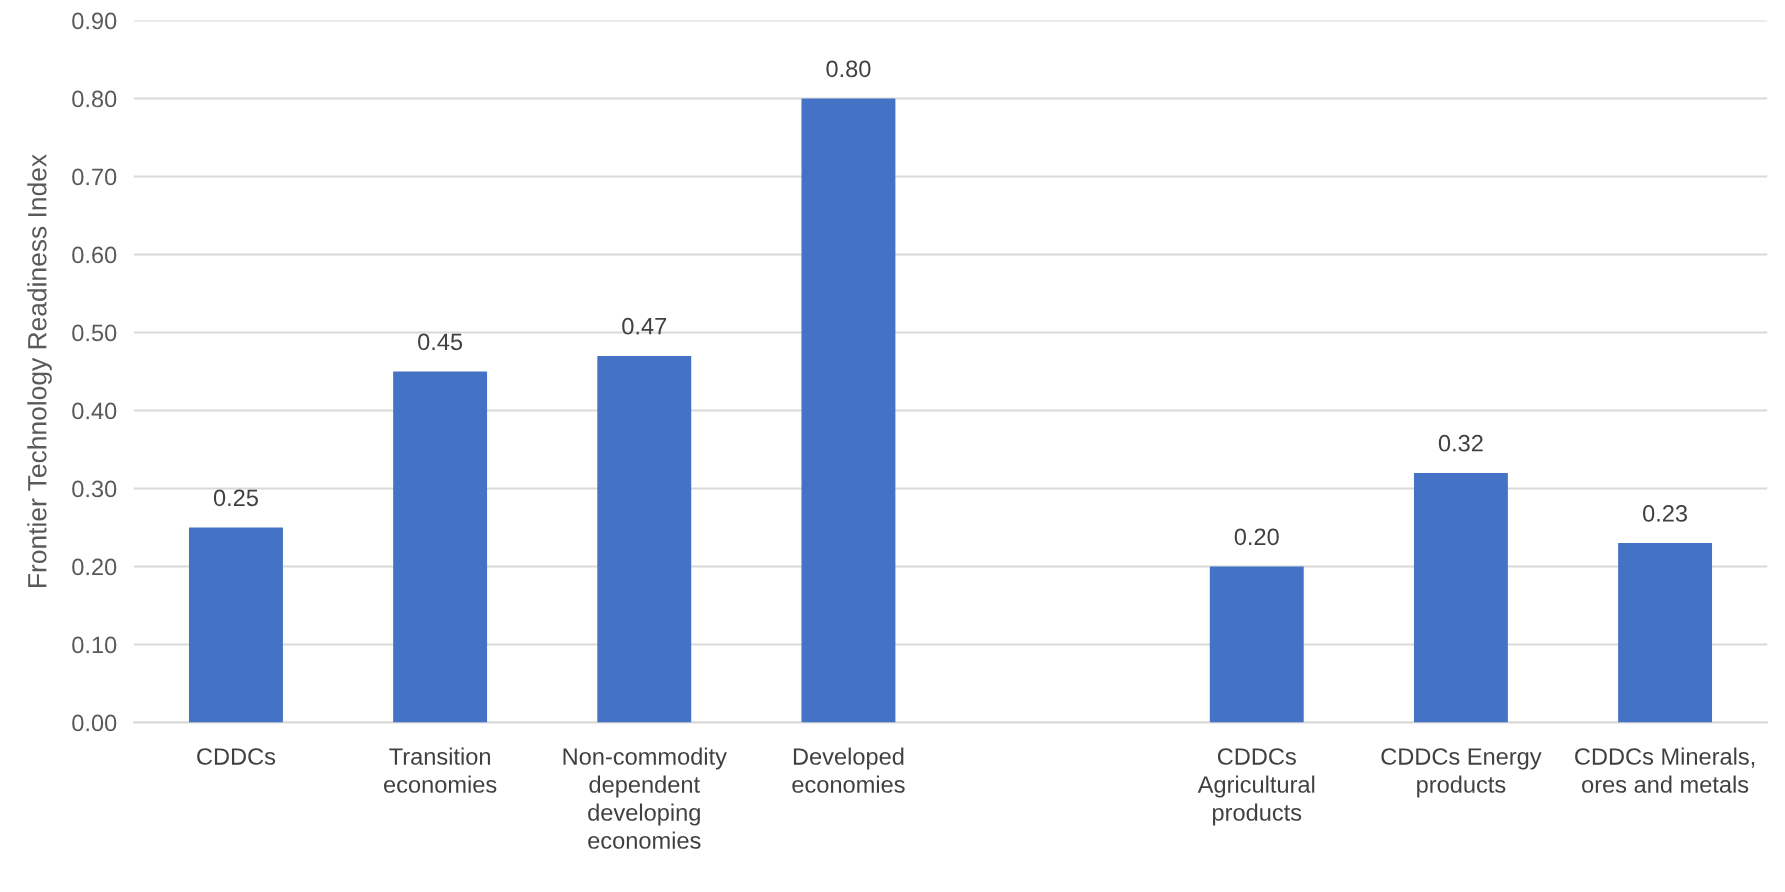  I want to click on data-label: 0.25, so click(235, 498).